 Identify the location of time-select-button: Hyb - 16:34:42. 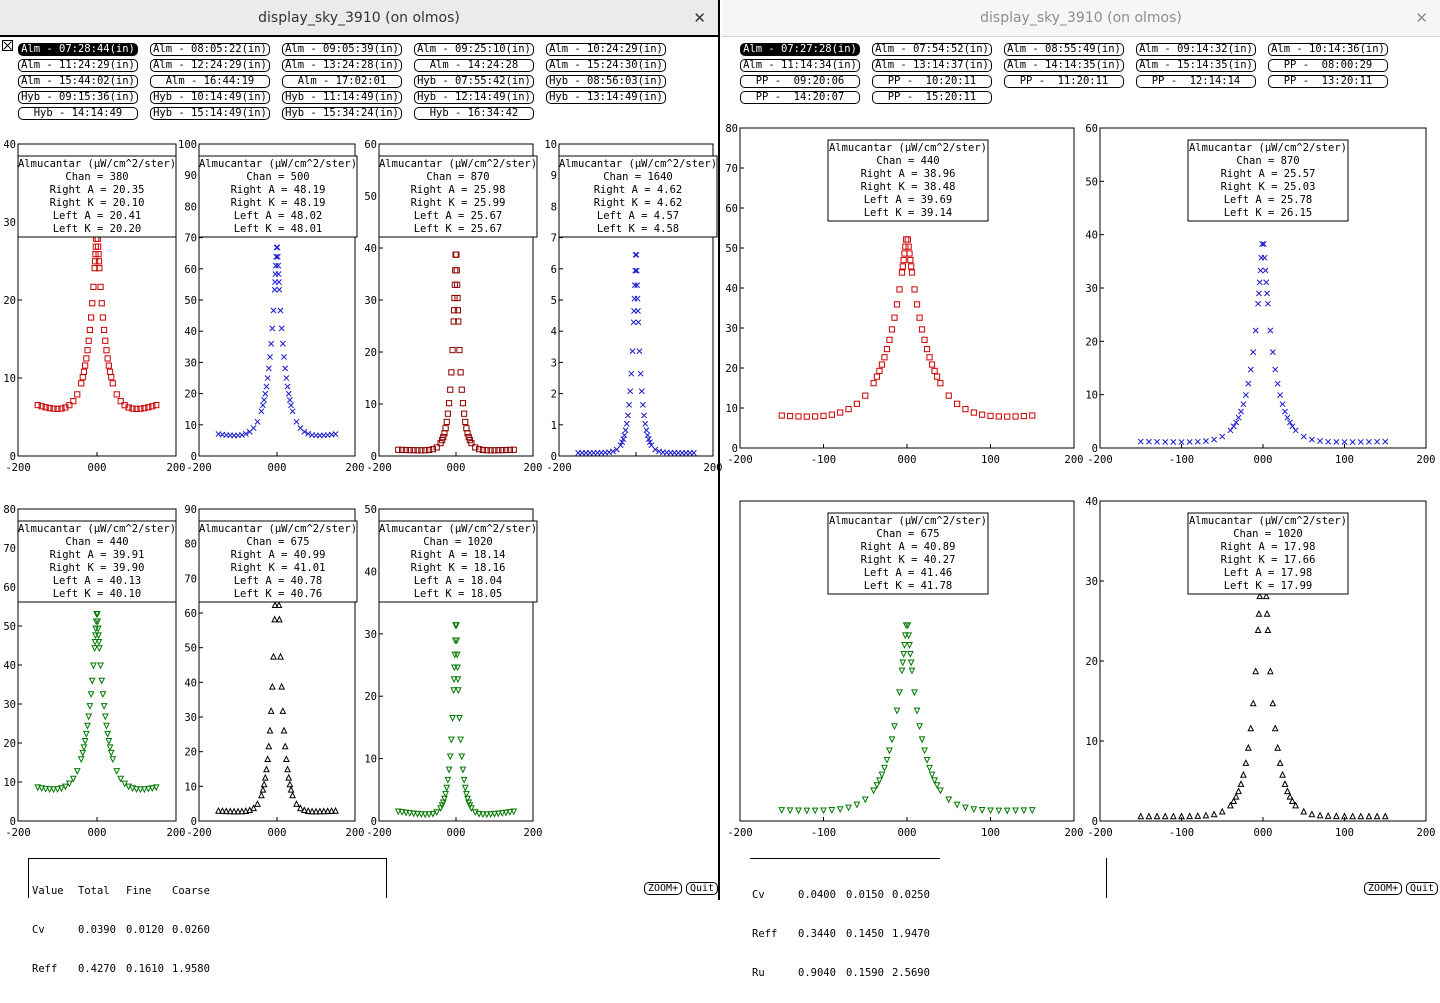
(474, 113).